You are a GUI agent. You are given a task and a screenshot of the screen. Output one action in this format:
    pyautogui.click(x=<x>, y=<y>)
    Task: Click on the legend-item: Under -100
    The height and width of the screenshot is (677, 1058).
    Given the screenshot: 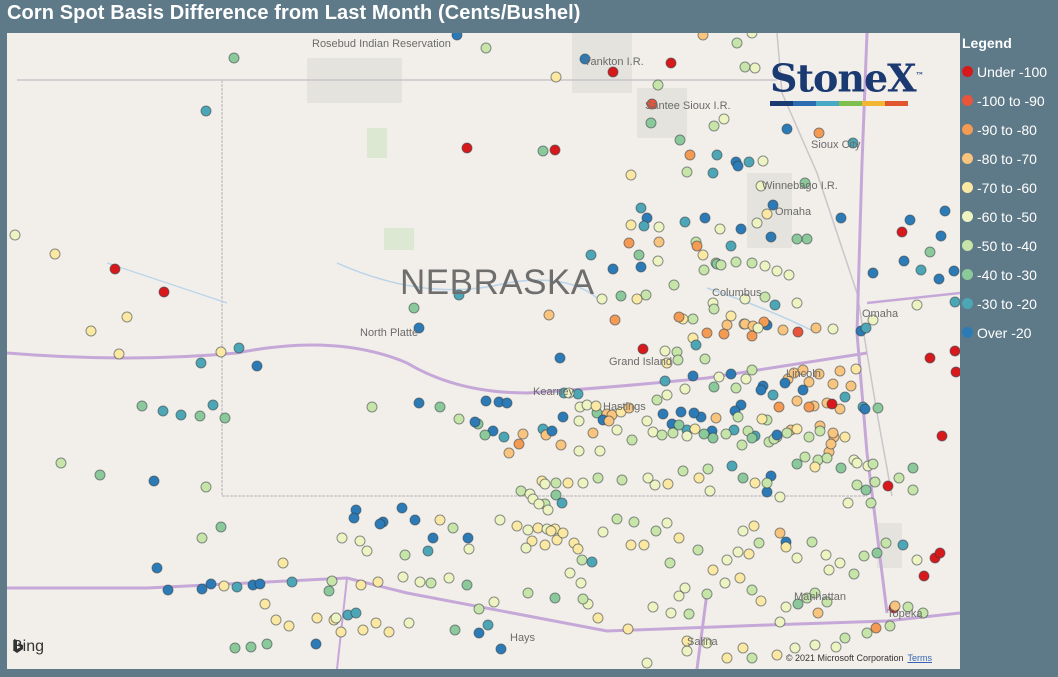 What is the action you would take?
    pyautogui.click(x=1010, y=71)
    